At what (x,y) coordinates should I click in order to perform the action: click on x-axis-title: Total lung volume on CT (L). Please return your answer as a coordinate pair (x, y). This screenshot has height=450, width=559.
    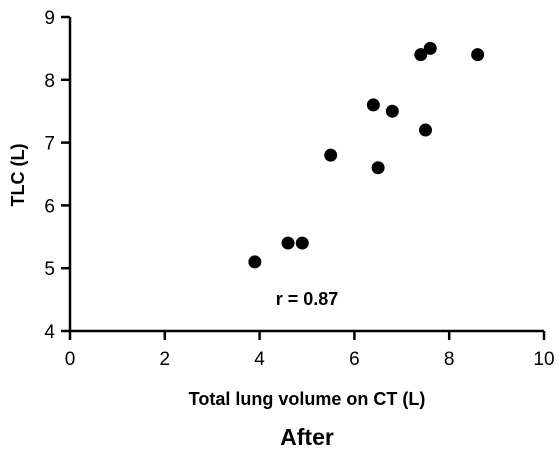
    Looking at the image, I should click on (307, 399).